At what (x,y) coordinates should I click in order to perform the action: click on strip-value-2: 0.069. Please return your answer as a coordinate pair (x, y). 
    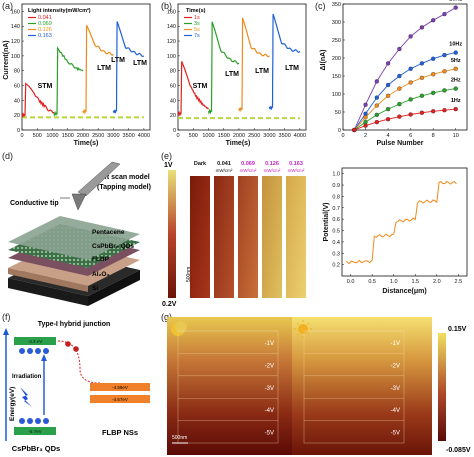
    Looking at the image, I should click on (248, 164).